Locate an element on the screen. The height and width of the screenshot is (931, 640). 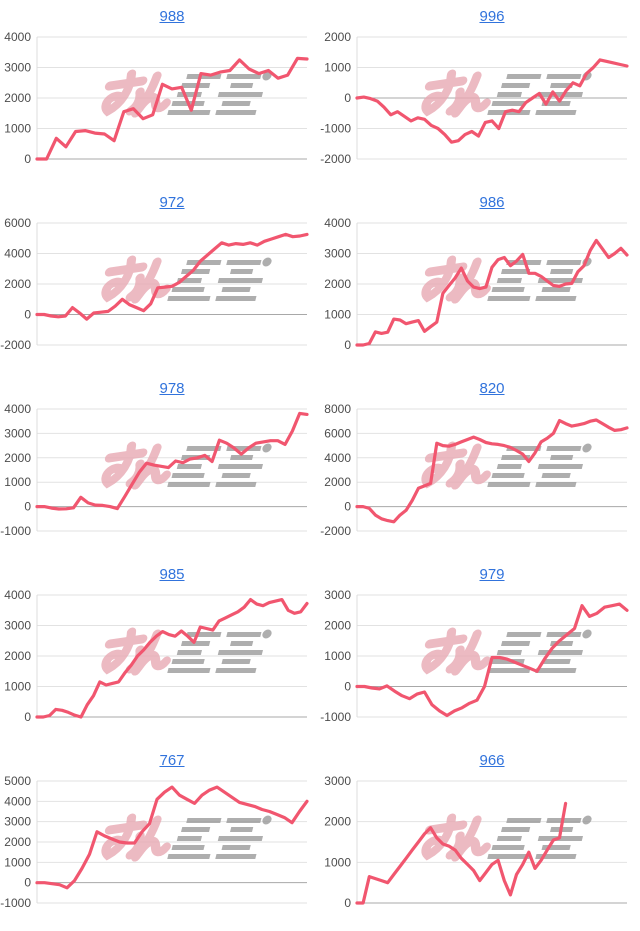
chart-plot-985: 0 1000 2000 3000 4000 is located at coordinates (156, 656).